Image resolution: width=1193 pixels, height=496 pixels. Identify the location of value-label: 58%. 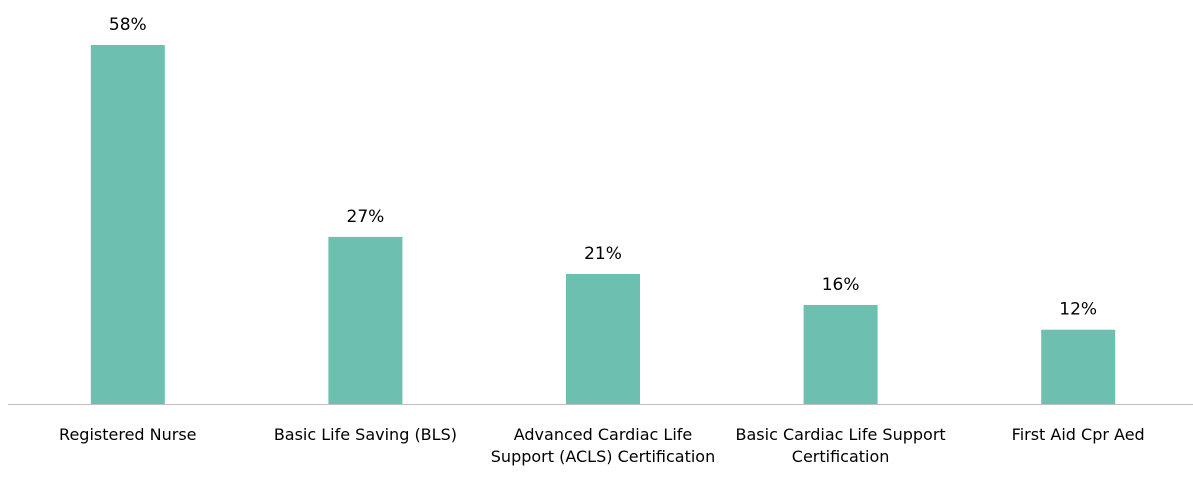
(128, 25).